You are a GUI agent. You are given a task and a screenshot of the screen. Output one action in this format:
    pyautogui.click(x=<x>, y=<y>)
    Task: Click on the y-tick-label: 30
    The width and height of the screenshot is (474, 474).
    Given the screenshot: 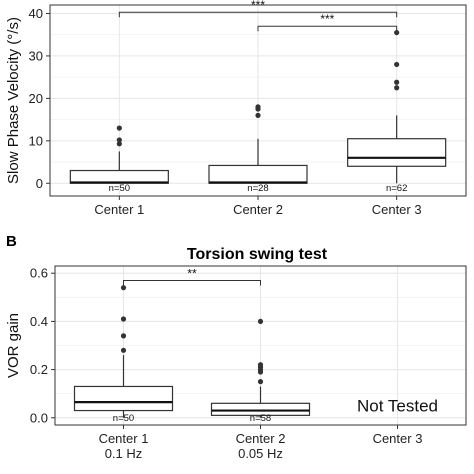 What is the action you would take?
    pyautogui.click(x=36, y=55)
    